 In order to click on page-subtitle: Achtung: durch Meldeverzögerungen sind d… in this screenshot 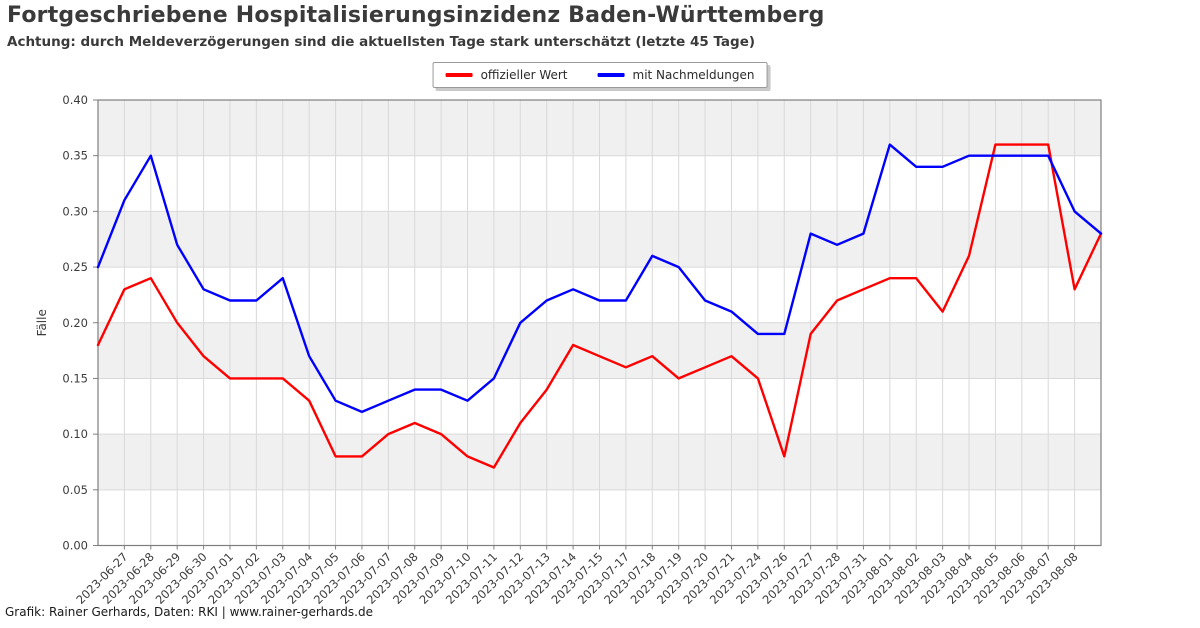, I will do `click(381, 42)`.